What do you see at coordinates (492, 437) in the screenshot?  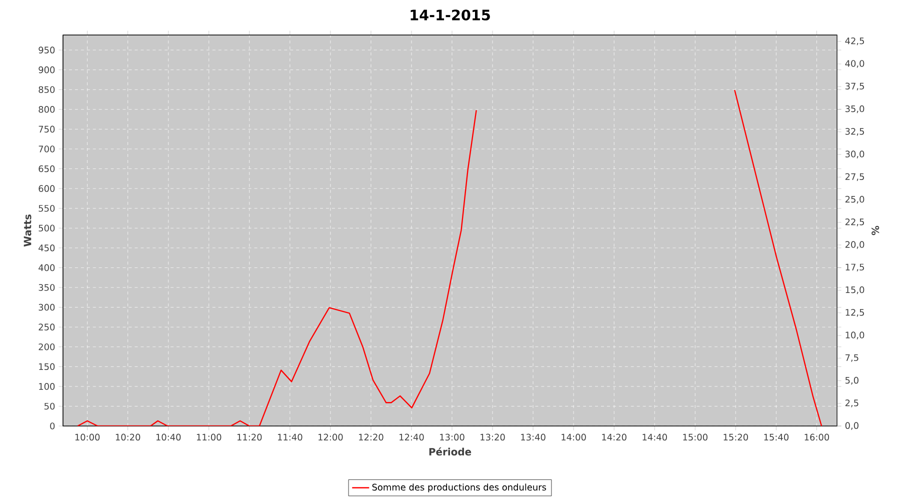 I see `x-tick-label: 13:20` at bounding box center [492, 437].